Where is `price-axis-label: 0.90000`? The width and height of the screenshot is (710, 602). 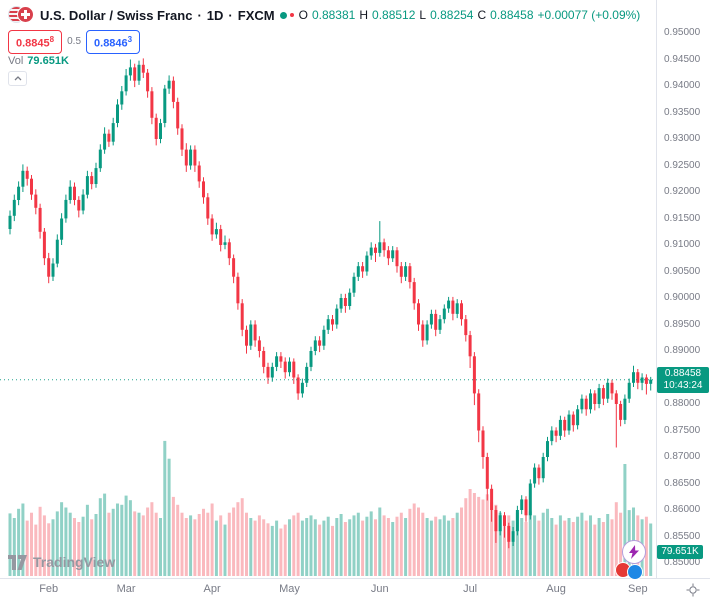
price-axis-label: 0.90000 is located at coordinates (682, 297).